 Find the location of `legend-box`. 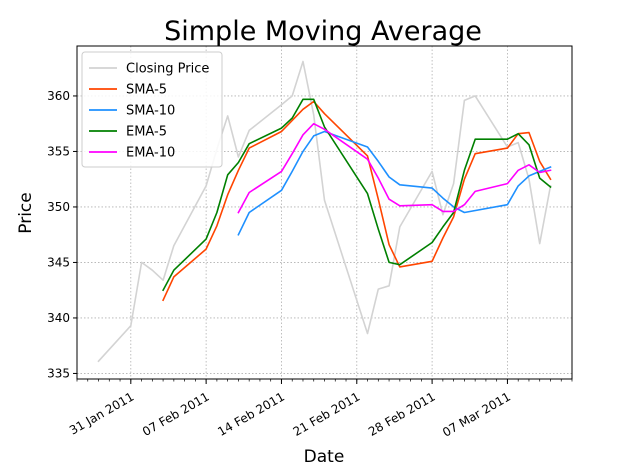

legend-box is located at coordinates (152, 109).